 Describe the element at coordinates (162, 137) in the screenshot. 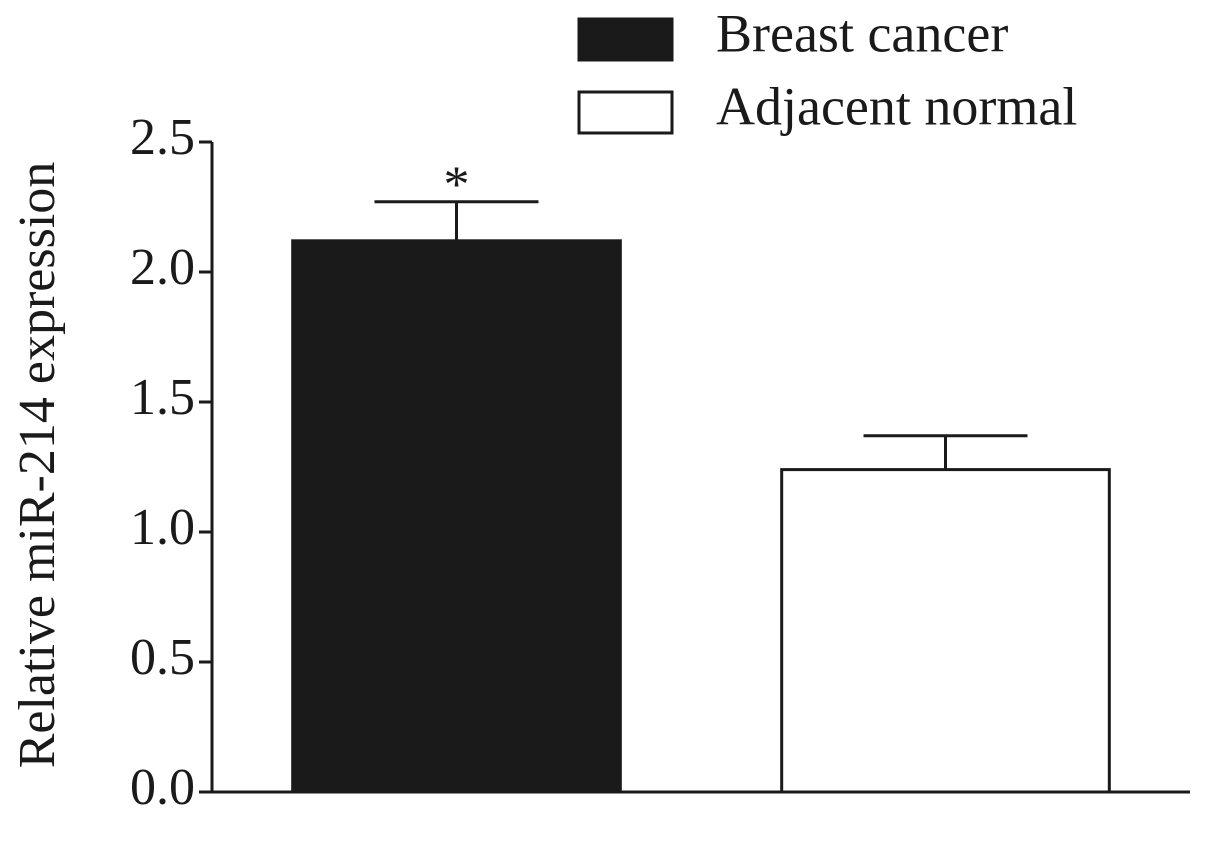

I see `y-tick-label: 2.5` at that location.